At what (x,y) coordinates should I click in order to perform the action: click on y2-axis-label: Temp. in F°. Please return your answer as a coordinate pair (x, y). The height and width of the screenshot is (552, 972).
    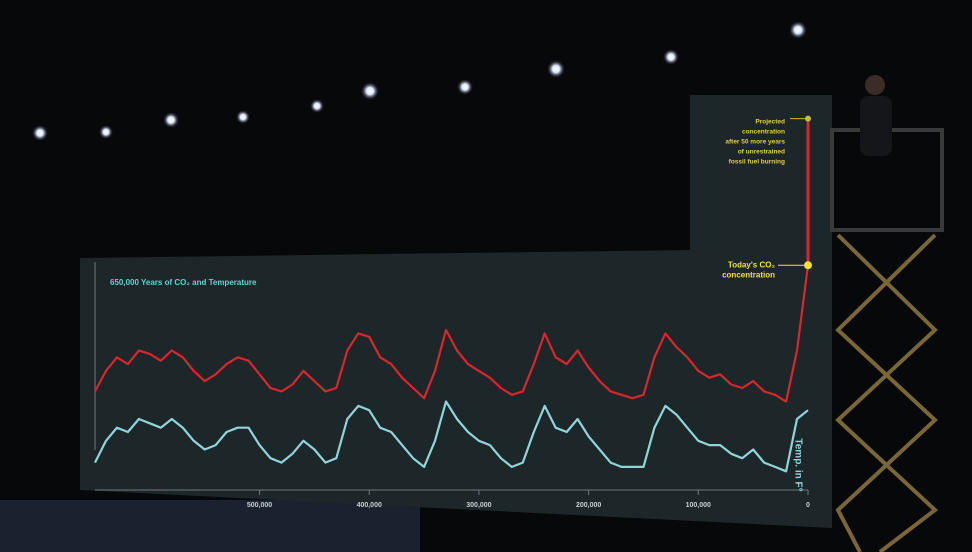
    Looking at the image, I should click on (797, 464).